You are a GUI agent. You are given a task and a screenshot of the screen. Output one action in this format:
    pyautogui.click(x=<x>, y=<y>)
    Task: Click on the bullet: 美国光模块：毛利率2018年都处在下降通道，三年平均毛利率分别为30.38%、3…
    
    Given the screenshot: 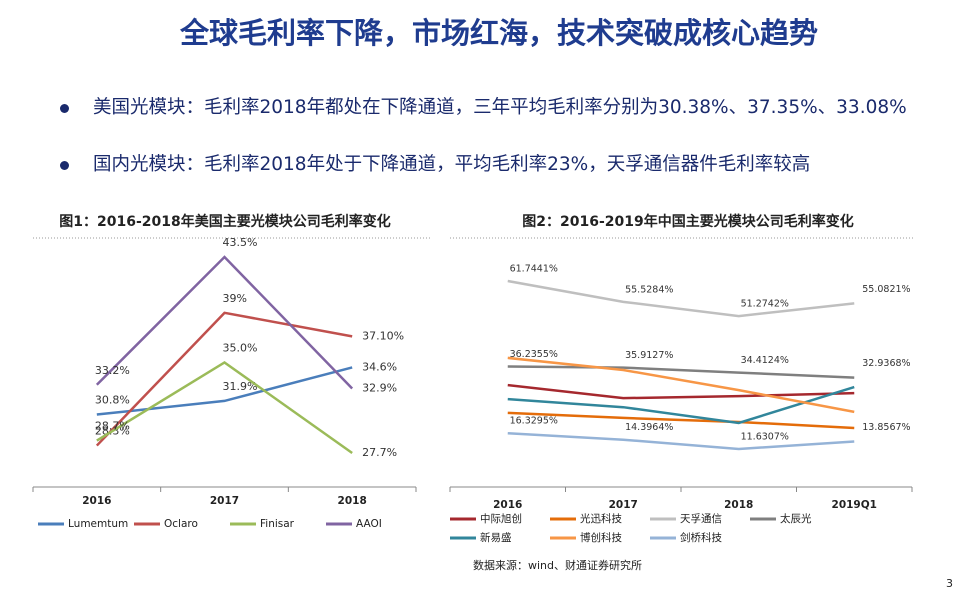 What is the action you would take?
    pyautogui.click(x=490, y=108)
    